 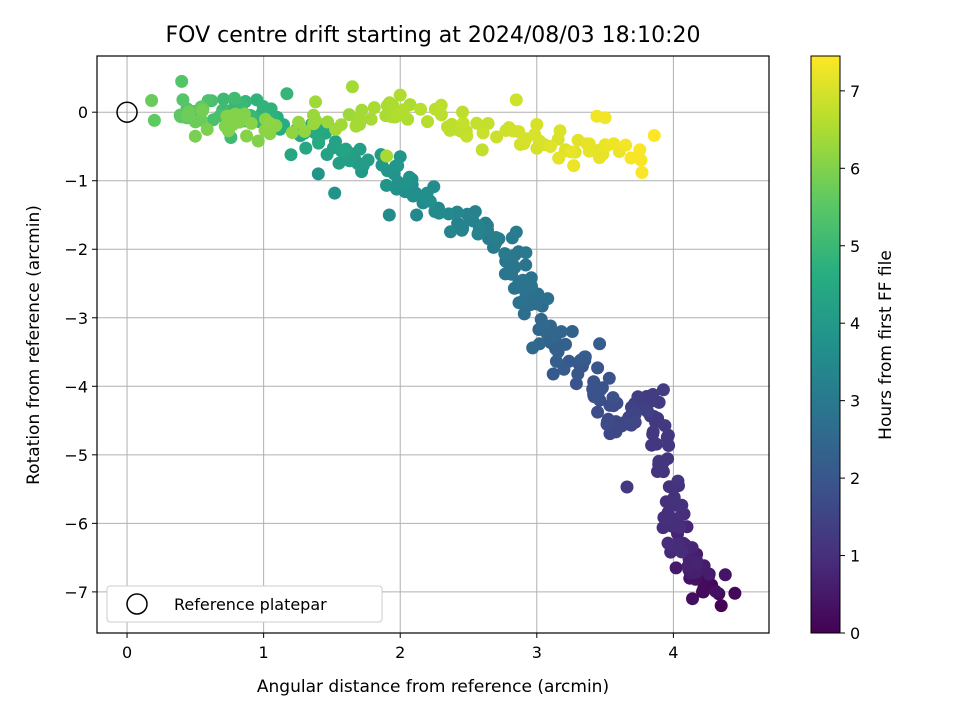 What do you see at coordinates (855, 478) in the screenshot?
I see `colorbar-tick-label: 2` at bounding box center [855, 478].